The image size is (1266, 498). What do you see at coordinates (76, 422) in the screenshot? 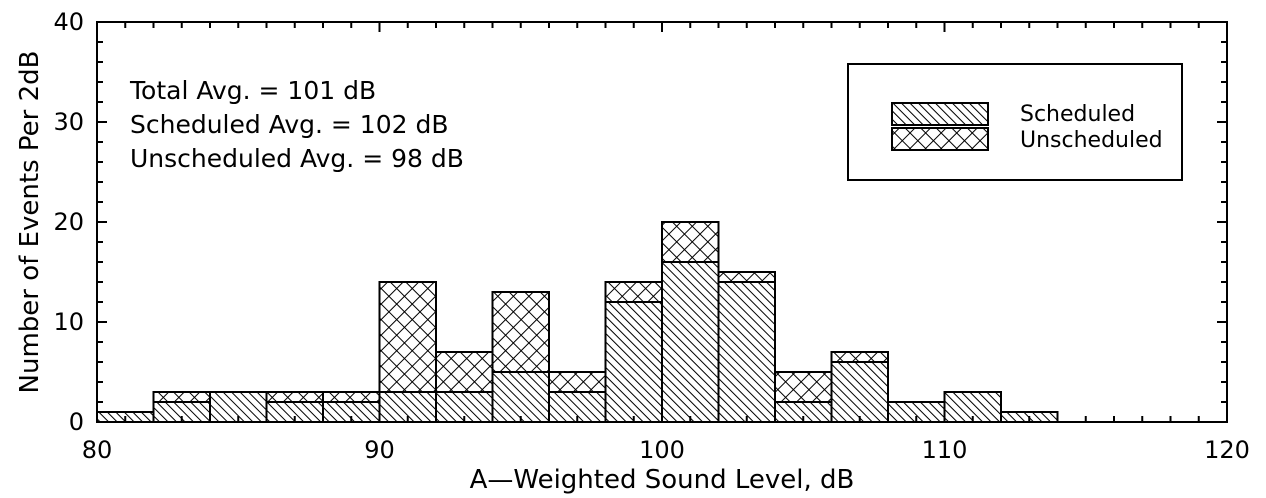
I see `y-tick-label: 0` at bounding box center [76, 422].